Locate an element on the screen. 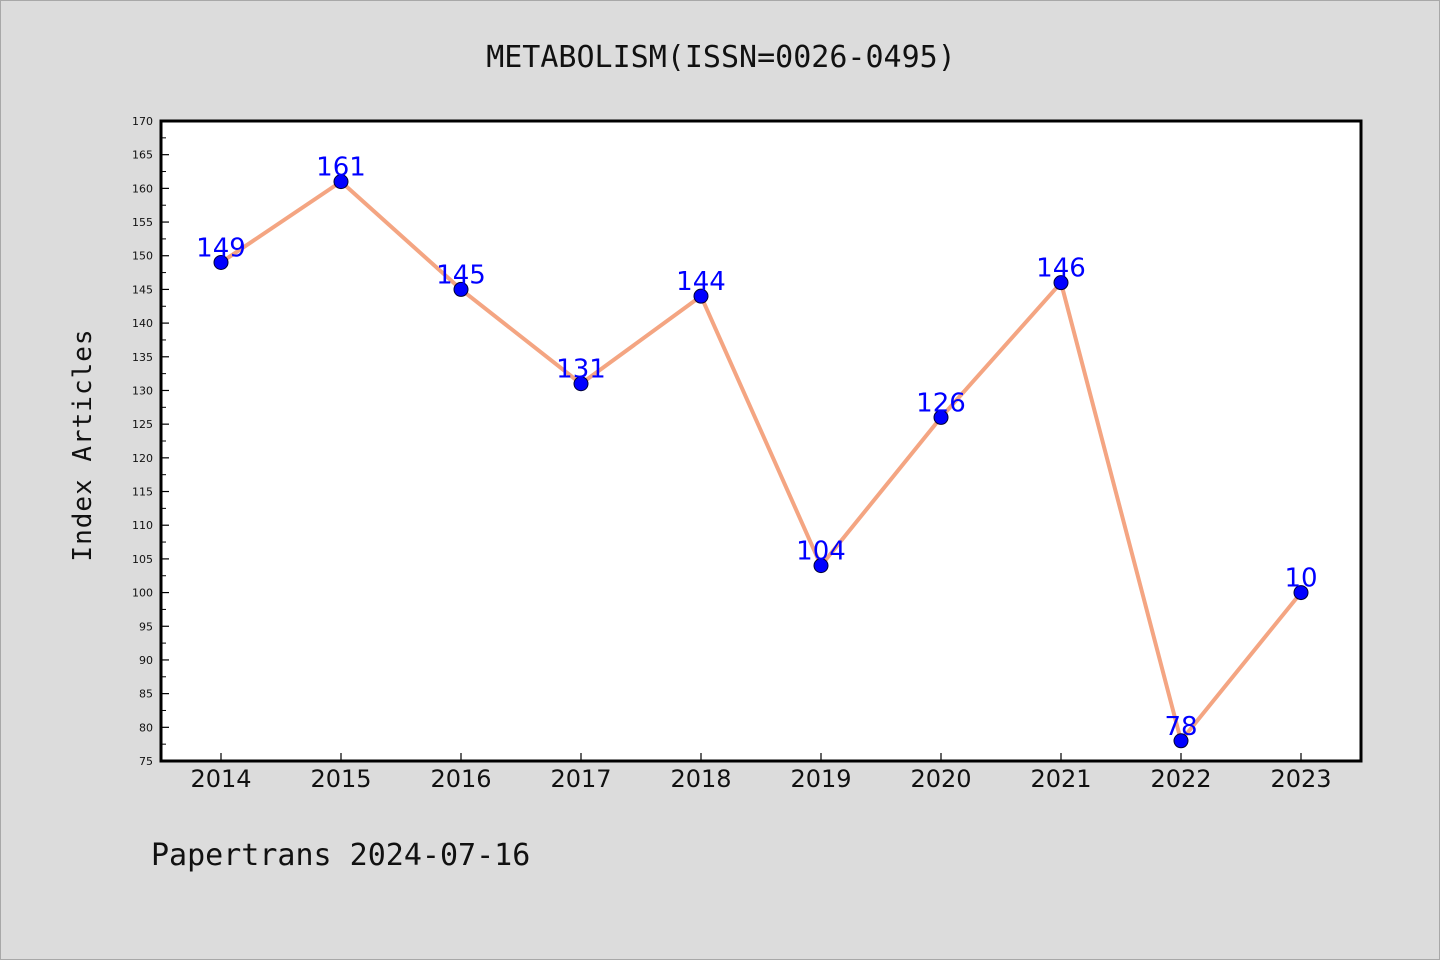  x-axis-ticks: 2014 2015 2016 2017 2018 2019 2020 2021 2022 2023 is located at coordinates (761, 773).